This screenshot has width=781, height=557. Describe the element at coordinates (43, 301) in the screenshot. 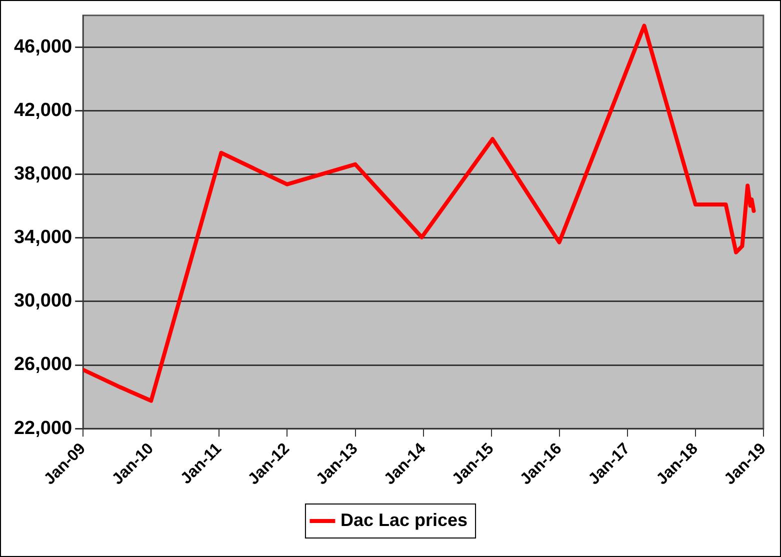

I see `y-tick-label: 30,000` at that location.